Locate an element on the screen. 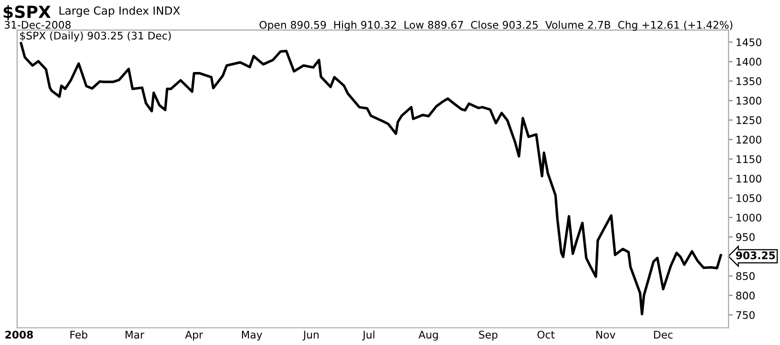 This screenshot has width=780, height=345. x-tick-label: Jul is located at coordinates (368, 335).